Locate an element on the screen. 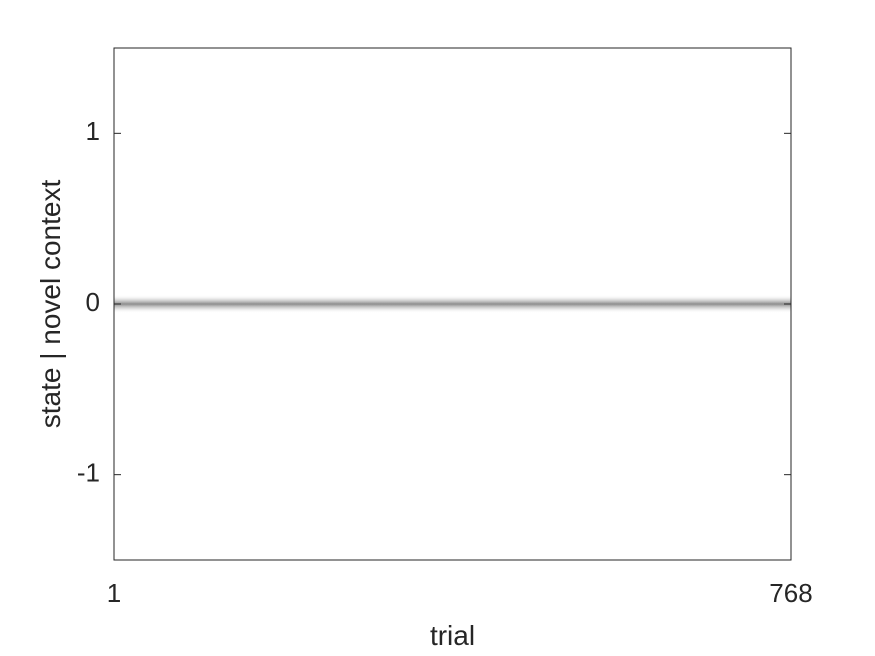 This screenshot has width=875, height=656. density-layer is located at coordinates (452, 304).